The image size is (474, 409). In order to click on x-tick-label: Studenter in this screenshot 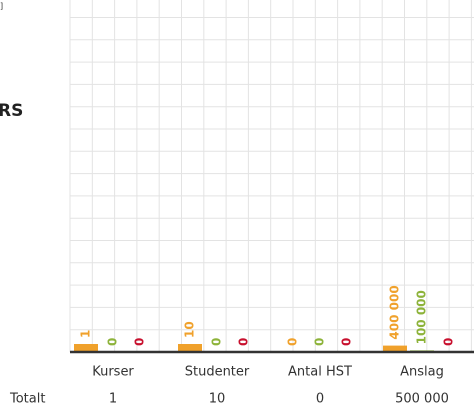, I will do `click(217, 372)`.